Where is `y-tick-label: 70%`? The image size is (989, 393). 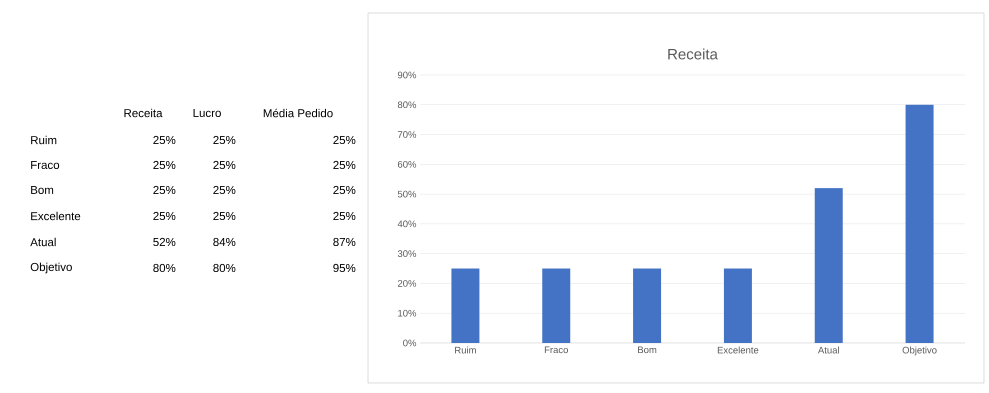
y-tick-label: 70% is located at coordinates (407, 134).